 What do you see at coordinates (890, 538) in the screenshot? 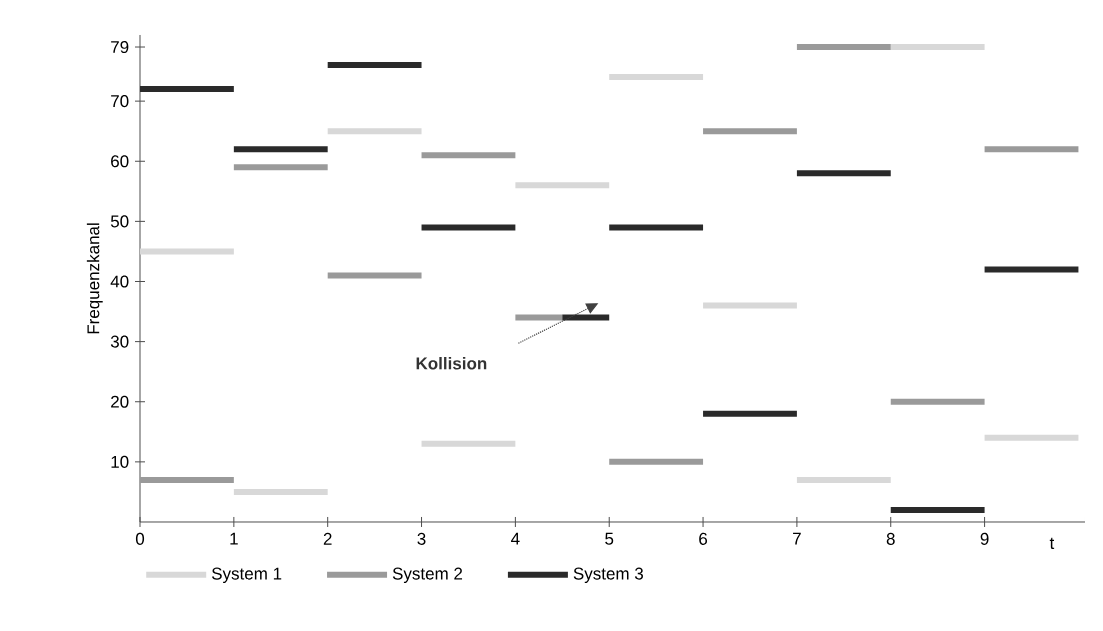
I see `x-tick-label: 8` at bounding box center [890, 538].